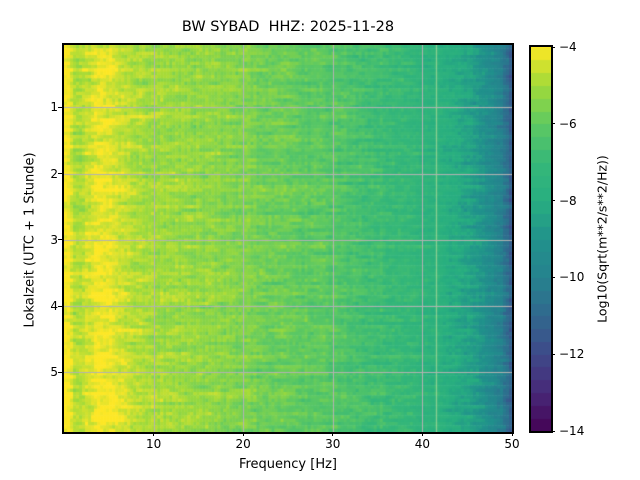  What do you see at coordinates (333, 444) in the screenshot?
I see `x-tick-label: 30` at bounding box center [333, 444].